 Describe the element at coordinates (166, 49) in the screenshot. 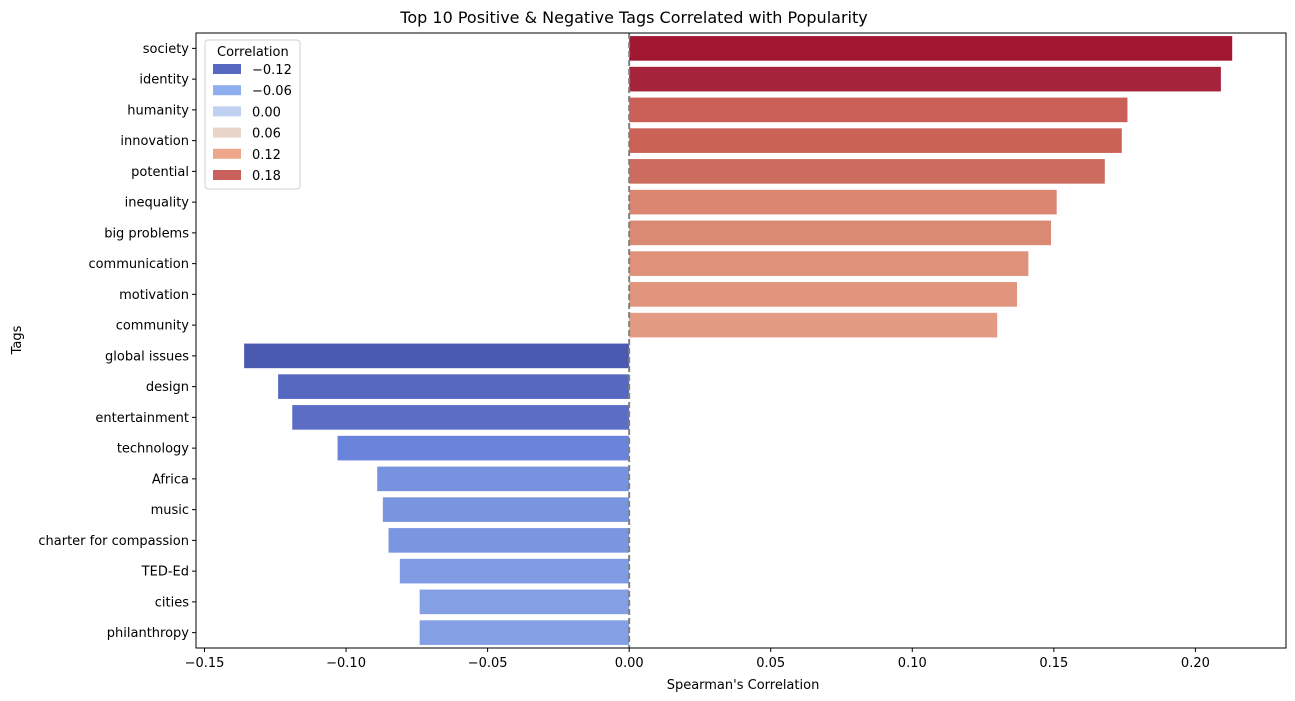

I see `y-tick-label: society` at that location.